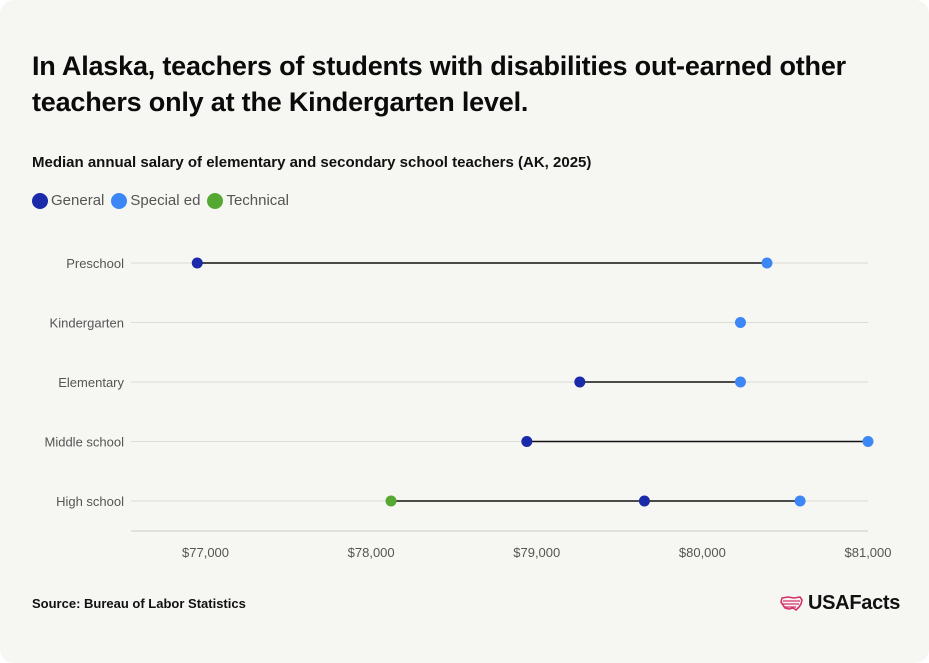  I want to click on legend-item-special-ed: Special ed, so click(155, 200).